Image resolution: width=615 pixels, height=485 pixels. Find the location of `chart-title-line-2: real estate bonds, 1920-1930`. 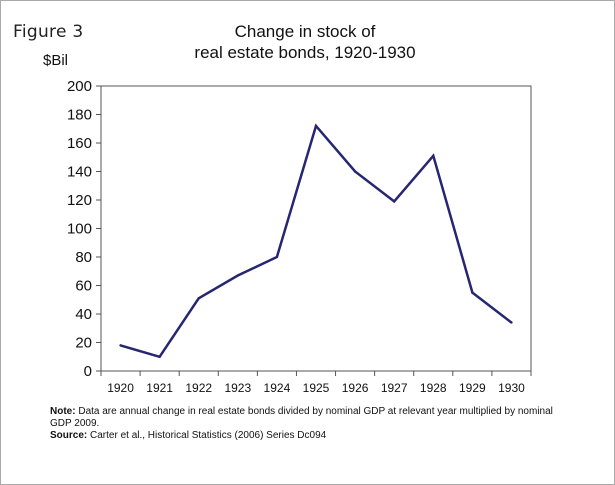

chart-title-line-2: real estate bonds, 1920-1930 is located at coordinates (305, 52).